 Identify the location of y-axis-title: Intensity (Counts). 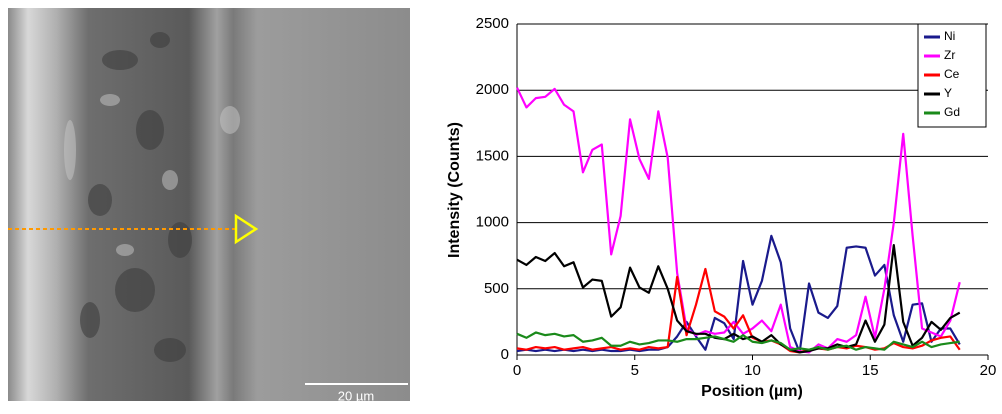
(454, 190).